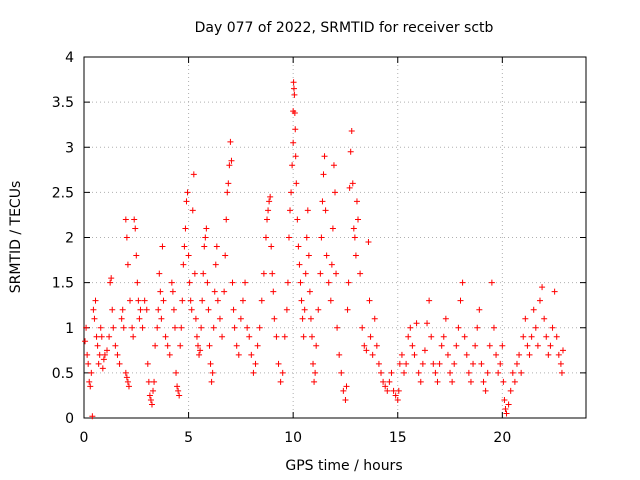  What do you see at coordinates (69, 239) in the screenshot?
I see `y-tick-label: 2` at bounding box center [69, 239].